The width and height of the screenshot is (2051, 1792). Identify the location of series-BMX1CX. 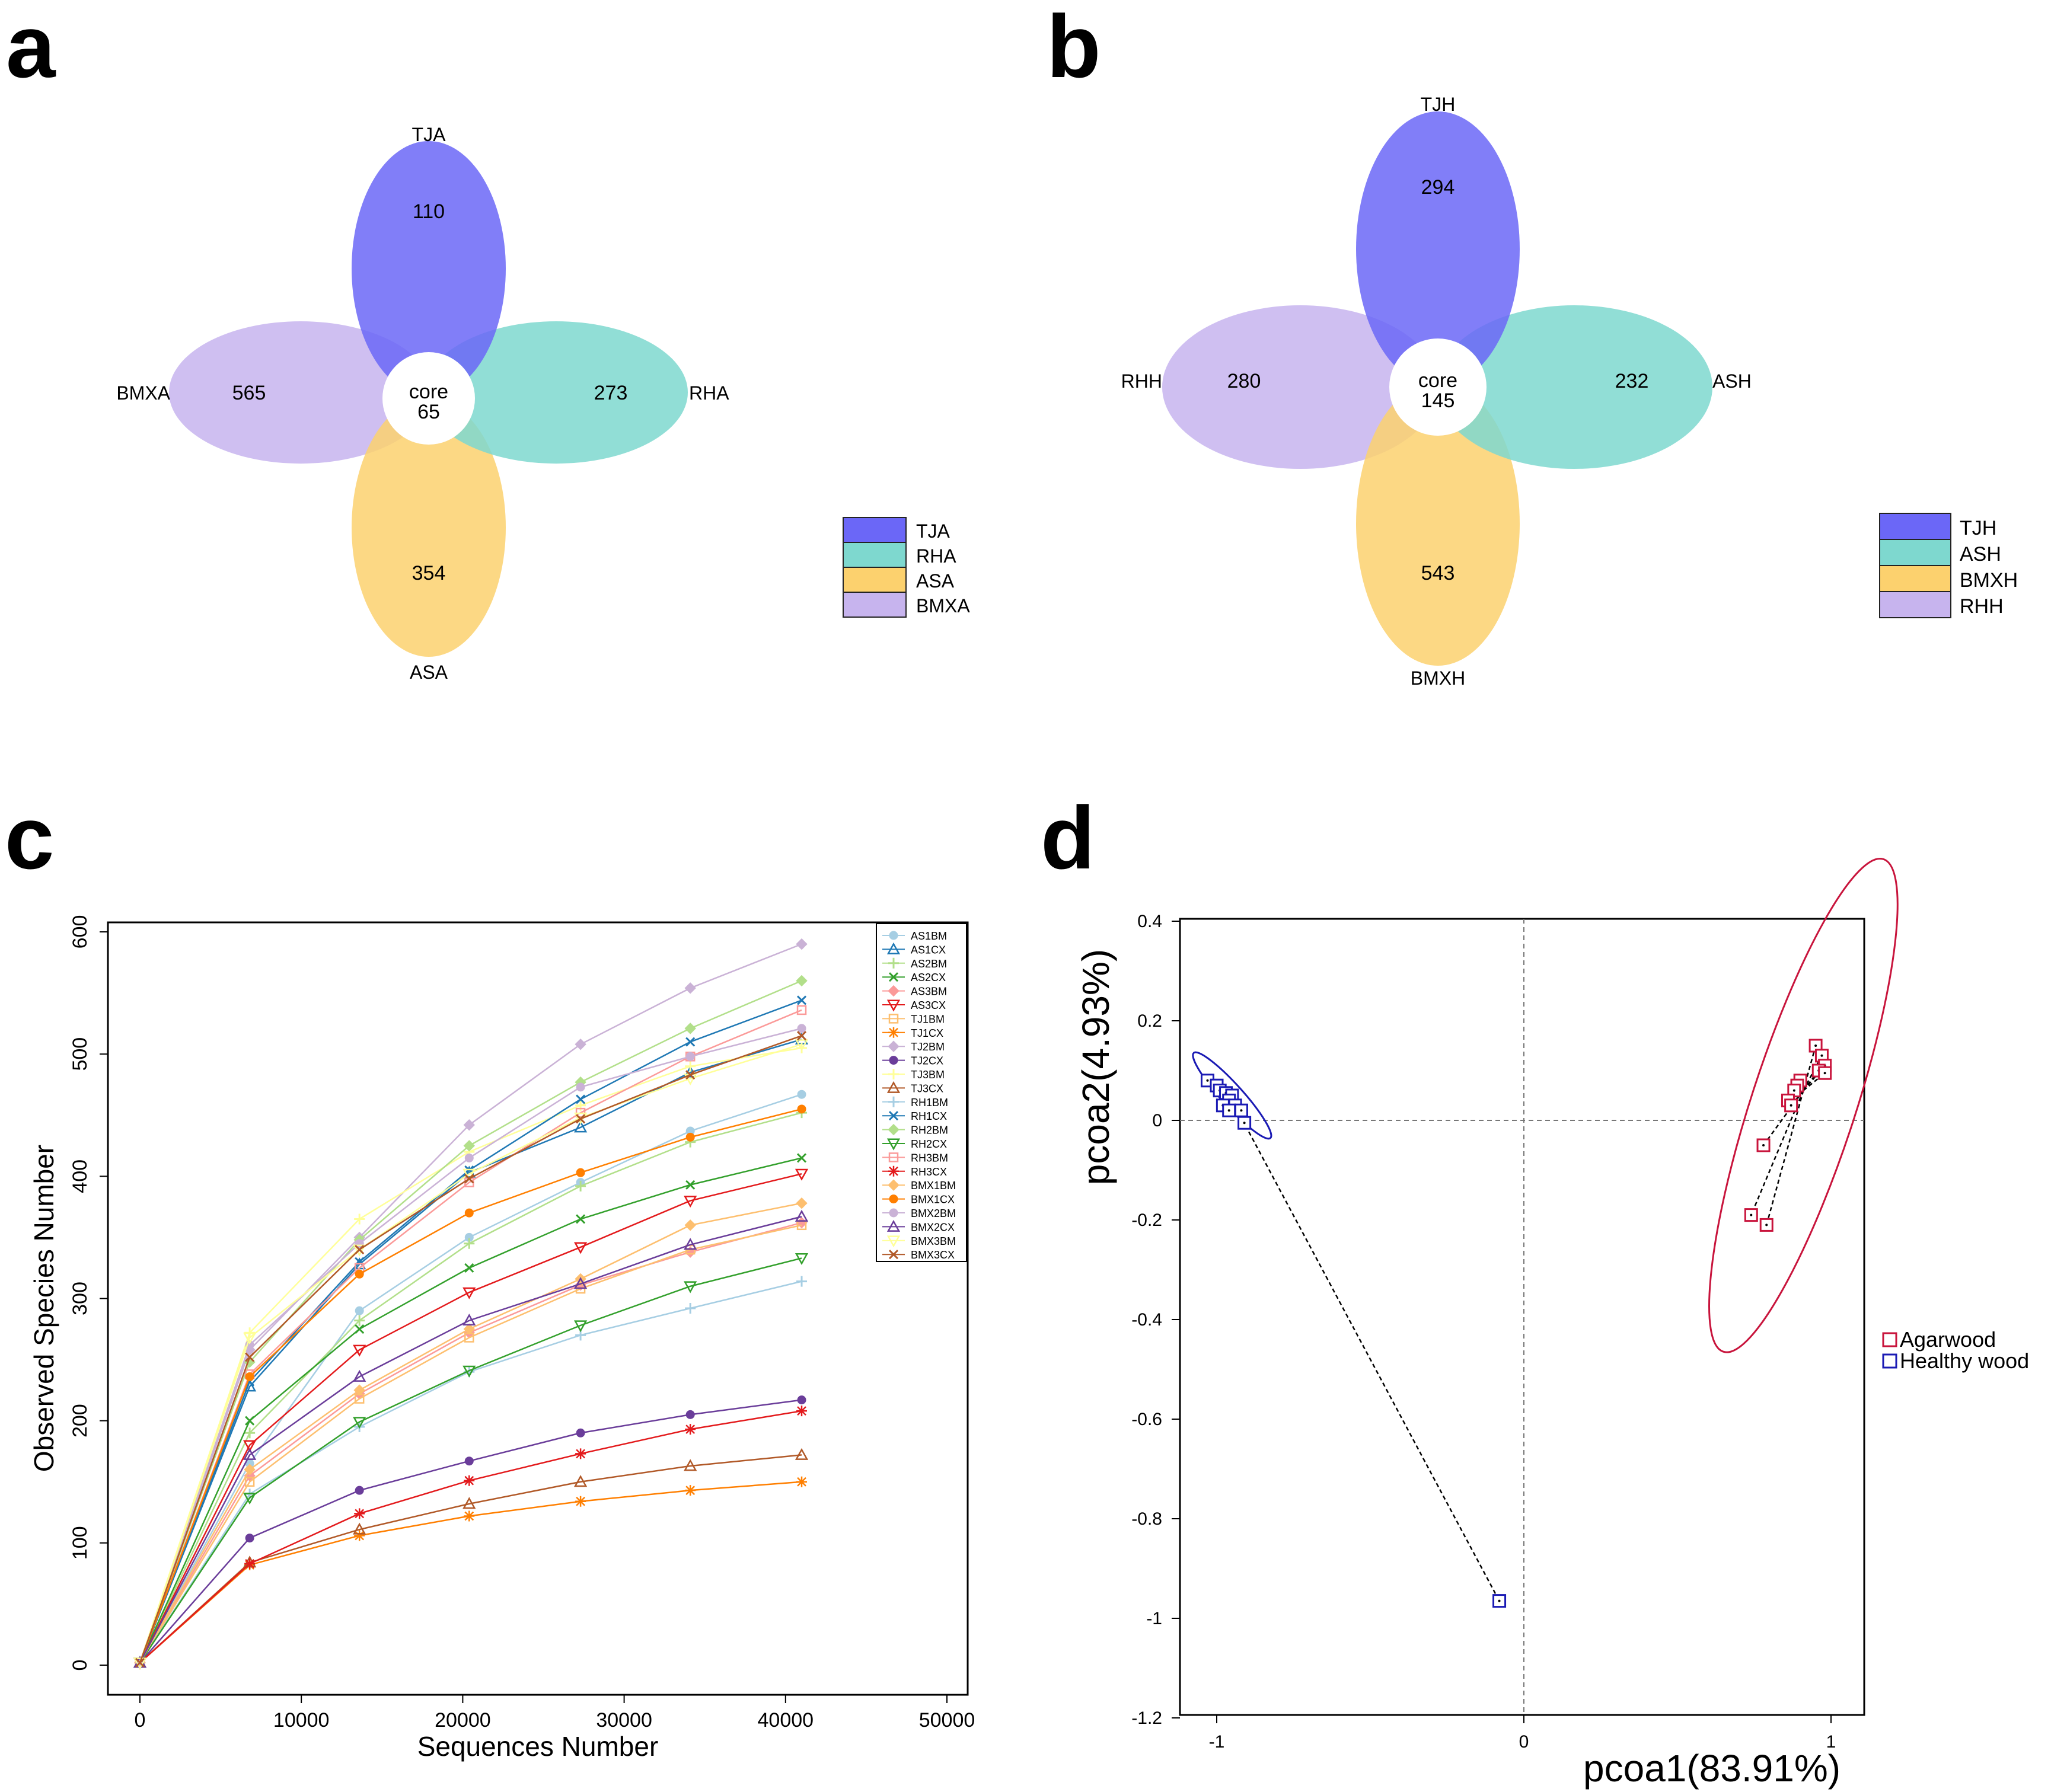
(470, 1386).